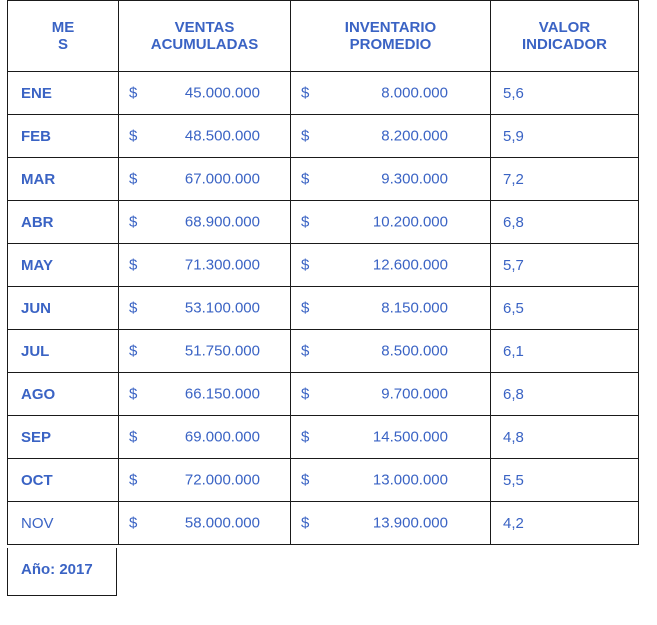 The image size is (657, 625). I want to click on sales-cell: $68.900.000, so click(204, 222).